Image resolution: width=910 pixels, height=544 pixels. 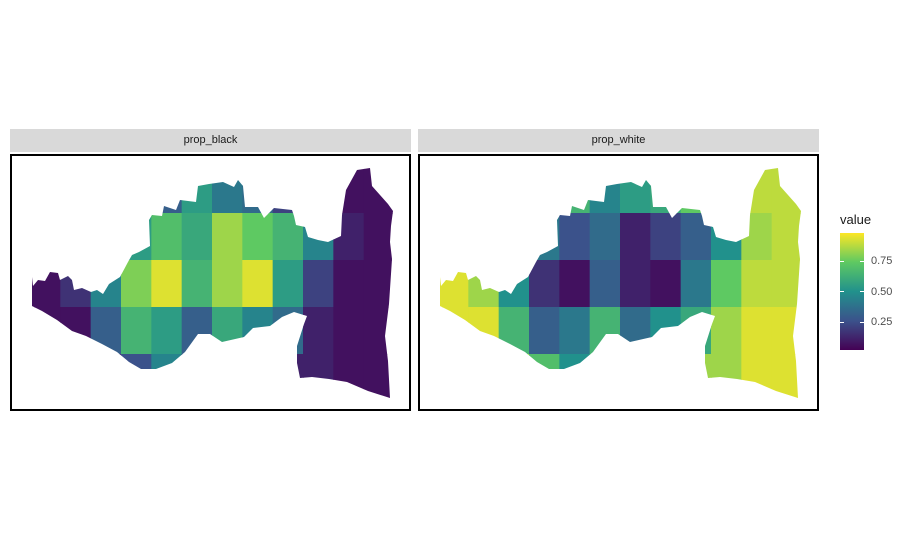 I want to click on legend-title: value, so click(x=856, y=219).